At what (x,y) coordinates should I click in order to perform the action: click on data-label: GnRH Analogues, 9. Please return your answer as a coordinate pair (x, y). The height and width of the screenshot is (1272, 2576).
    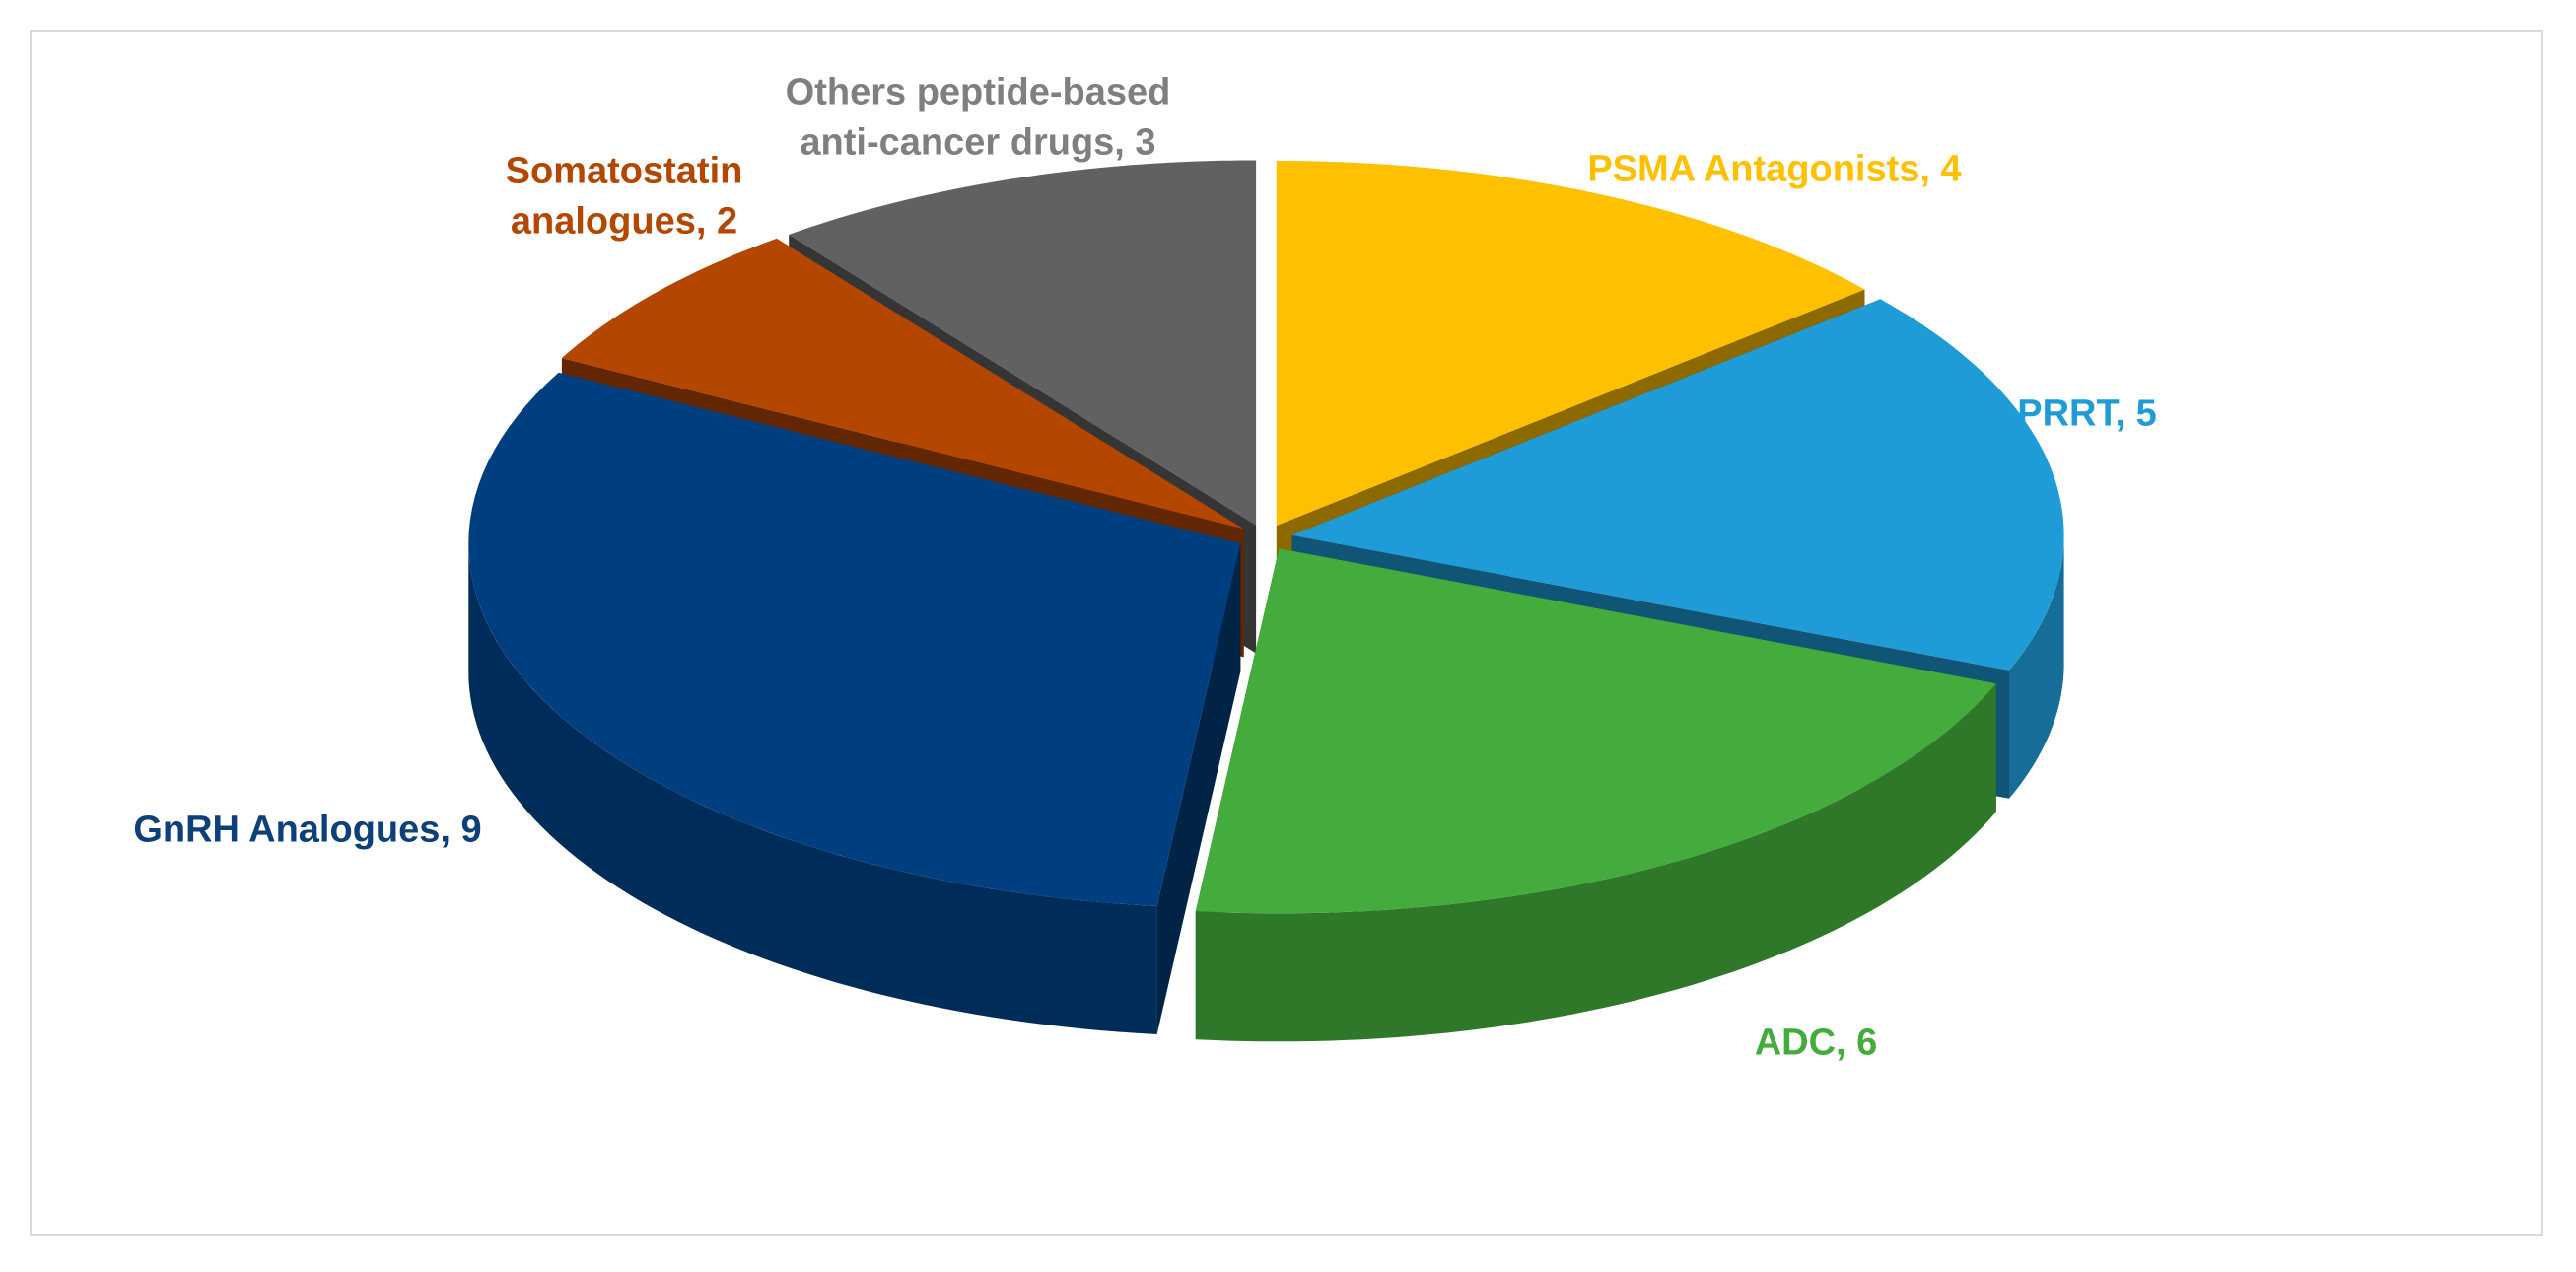
    Looking at the image, I should click on (307, 830).